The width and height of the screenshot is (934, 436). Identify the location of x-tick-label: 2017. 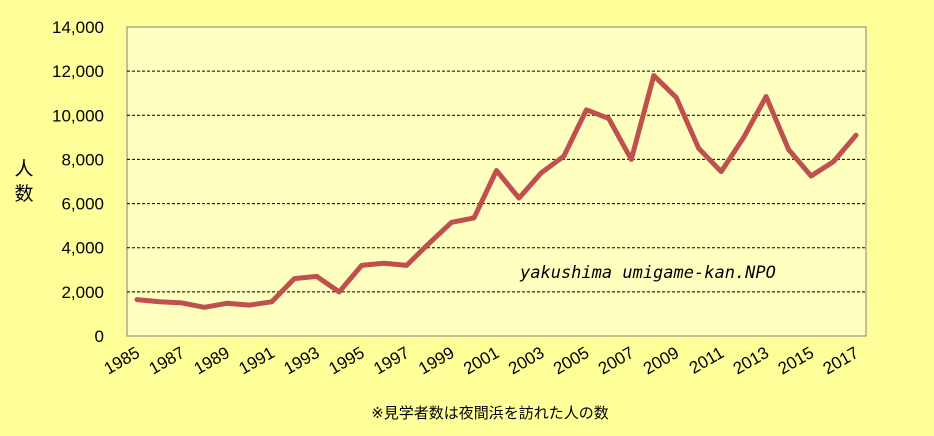
(841, 360).